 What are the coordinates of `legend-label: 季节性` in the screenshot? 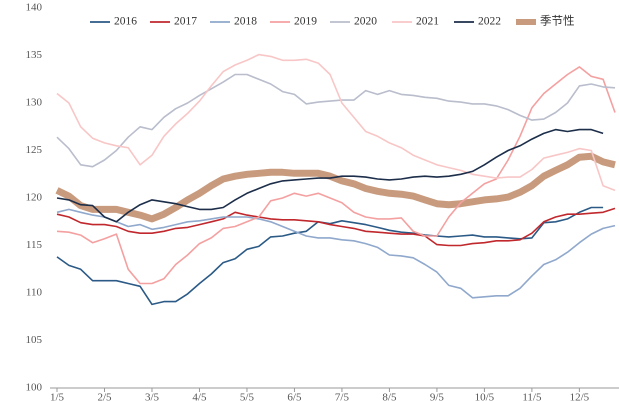 It's located at (557, 21).